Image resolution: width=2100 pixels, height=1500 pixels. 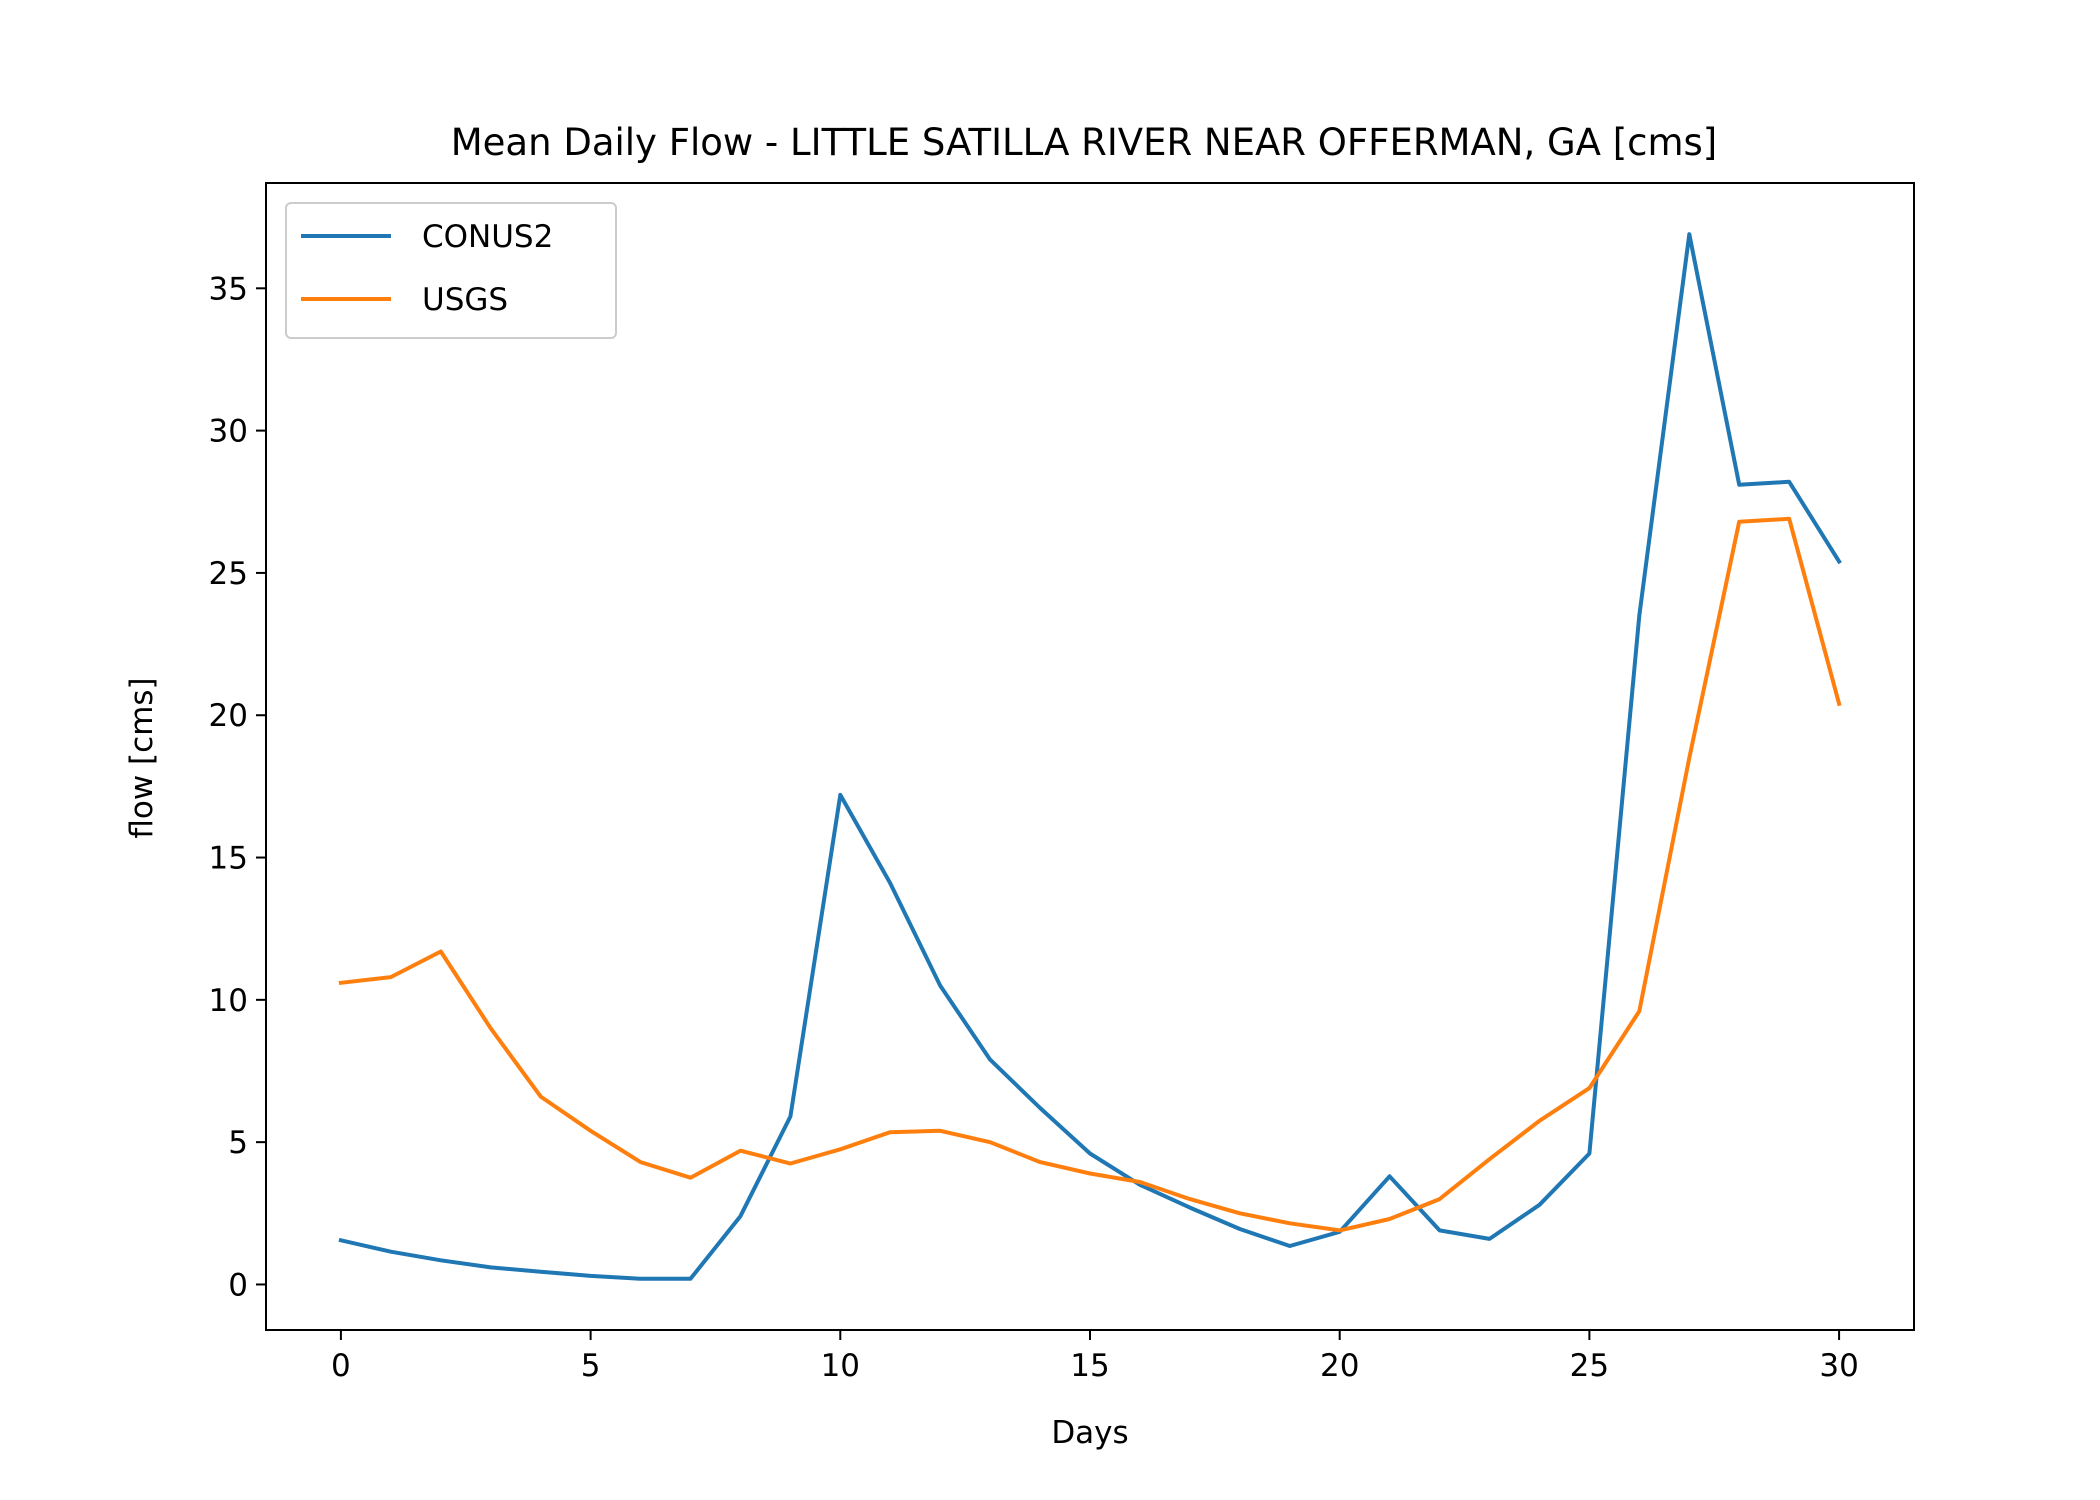 I want to click on y-tick-label: 25, so click(x=228, y=574).